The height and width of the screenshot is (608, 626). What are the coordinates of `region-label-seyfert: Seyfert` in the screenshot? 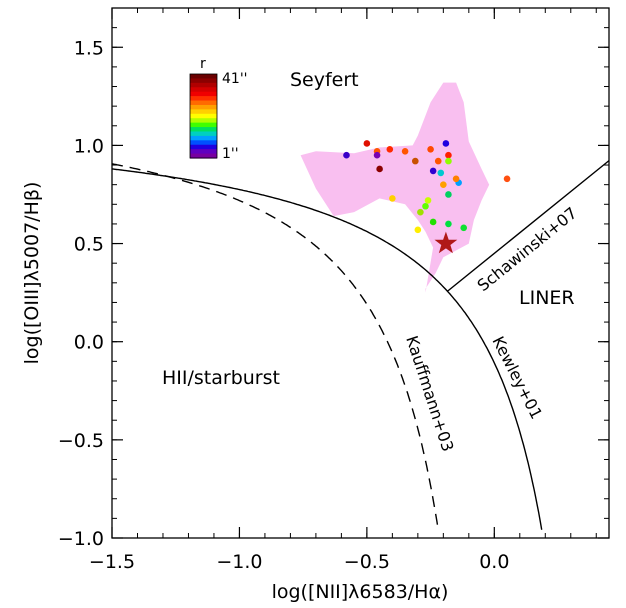 It's located at (324, 80).